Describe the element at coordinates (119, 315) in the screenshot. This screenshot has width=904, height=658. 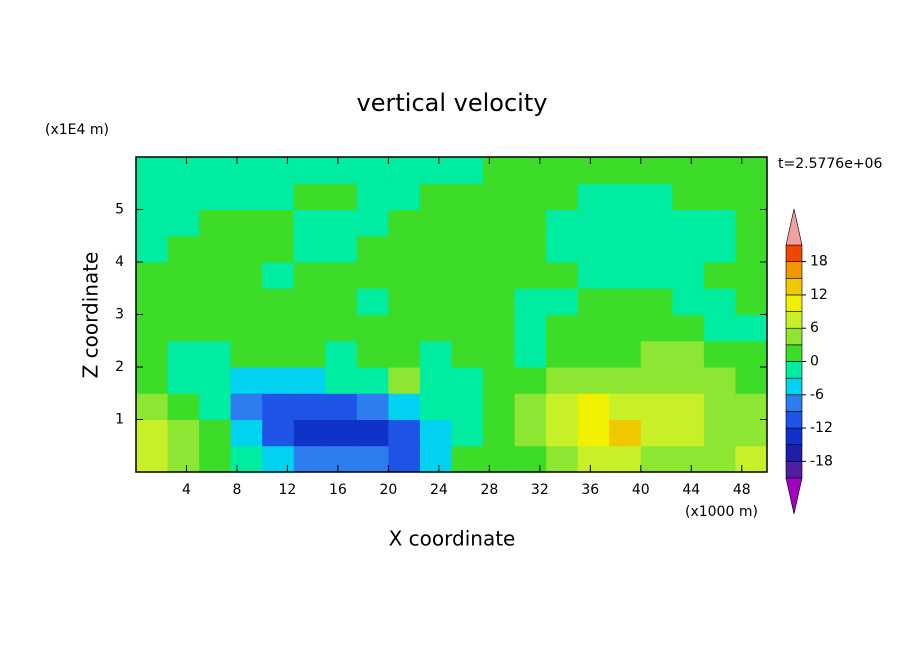
I see `y-tick-label: 3` at that location.